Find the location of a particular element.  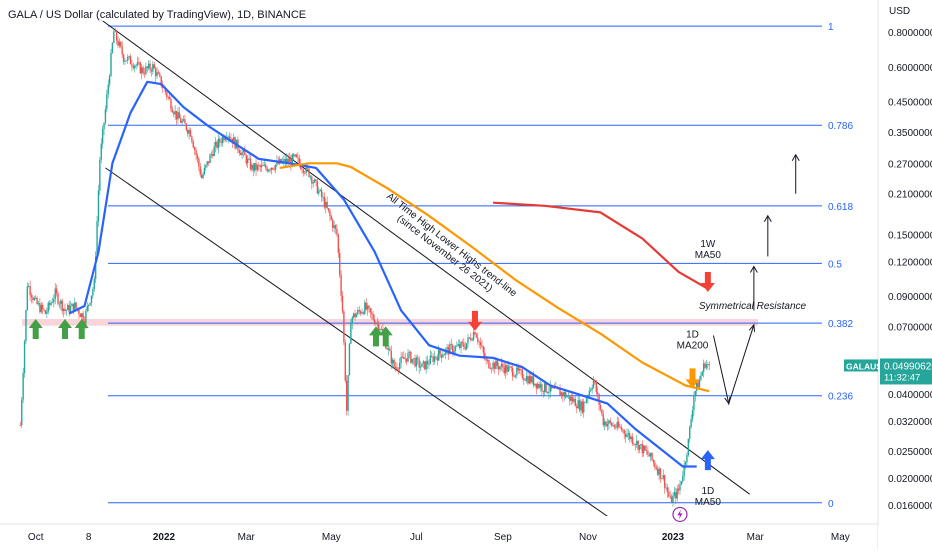

axis-corner is located at coordinates (905, 538).